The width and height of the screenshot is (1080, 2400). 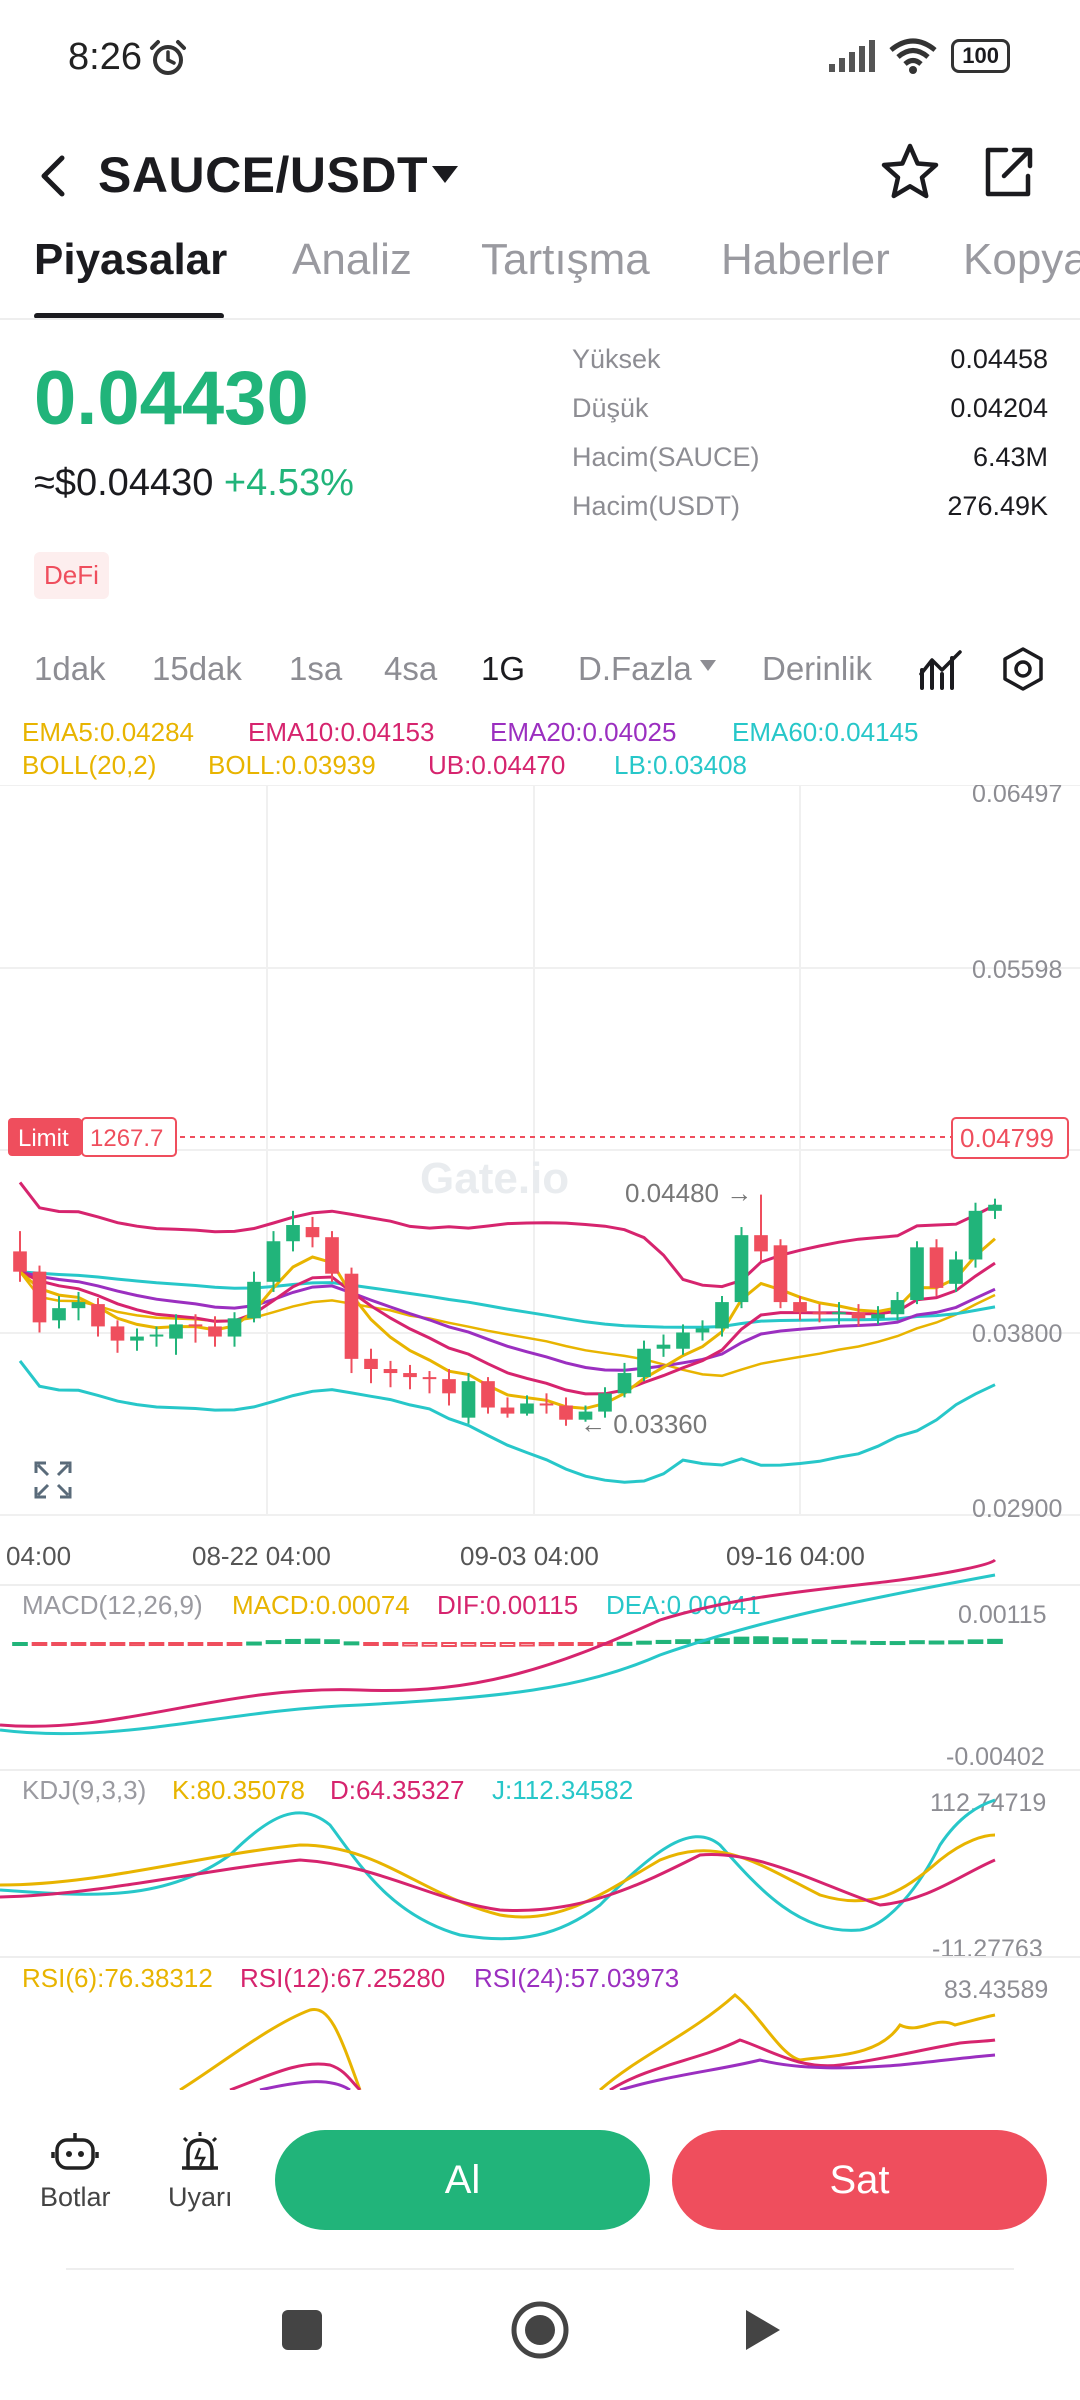 I want to click on fullscreen-icon, so click(x=53, y=1480).